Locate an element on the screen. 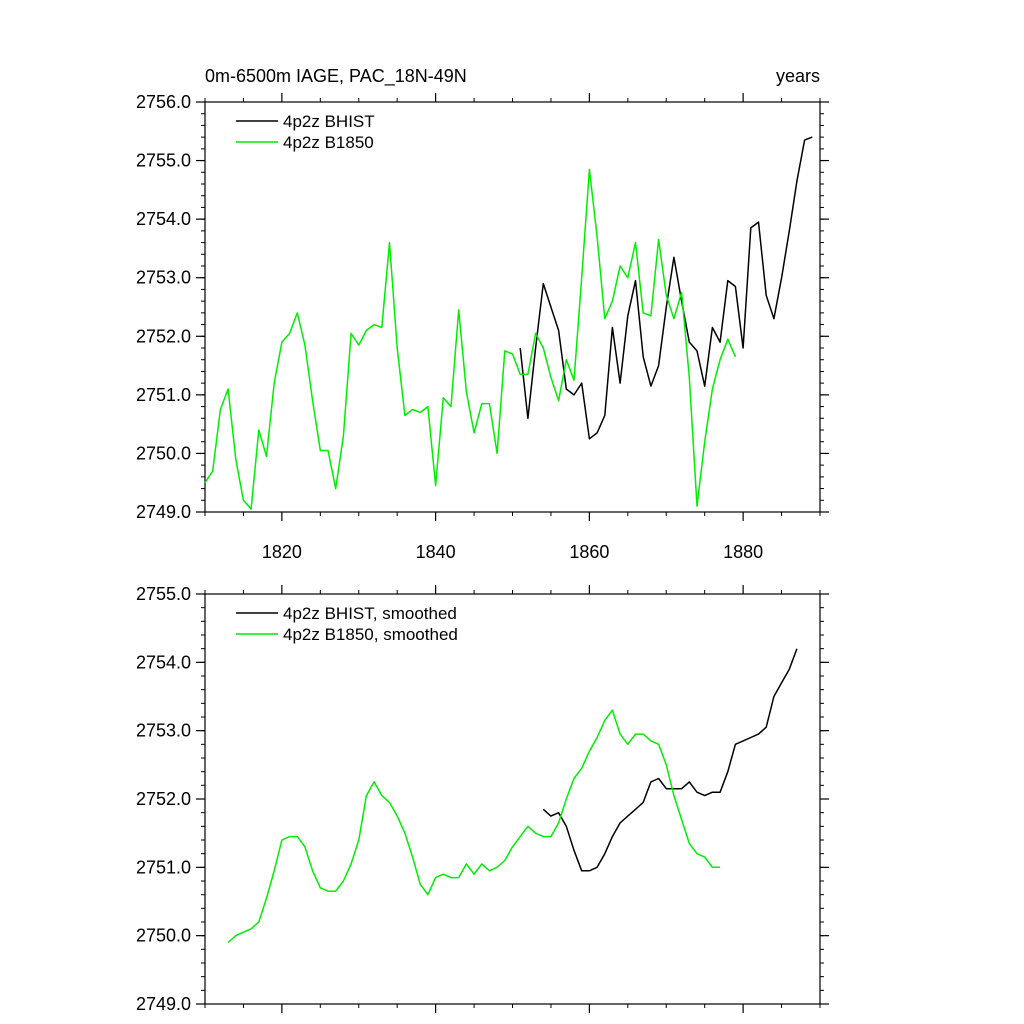  legend-label-0: 4p2z BHIST is located at coordinates (329, 121).